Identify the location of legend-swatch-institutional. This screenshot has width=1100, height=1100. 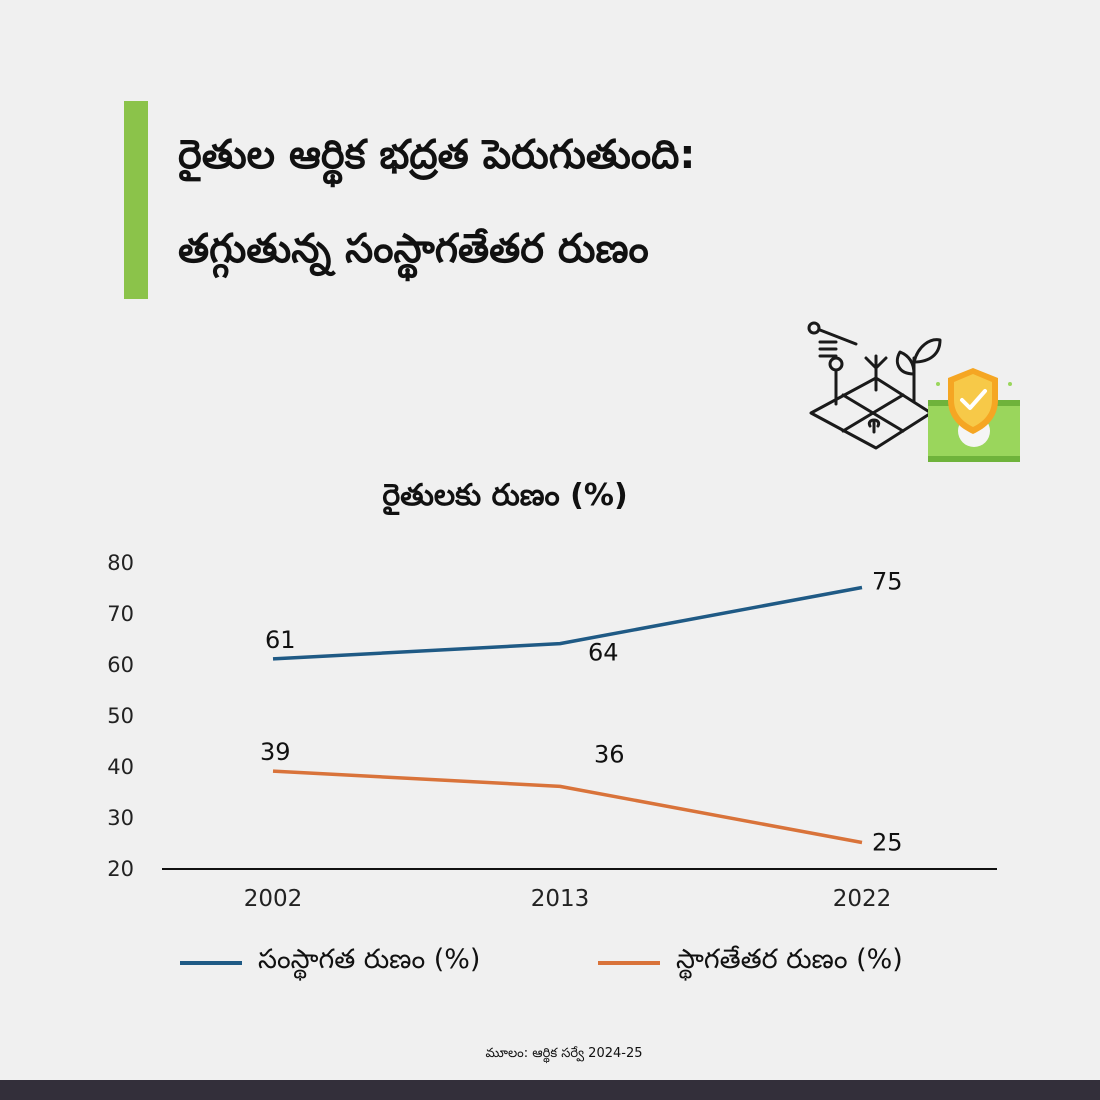
(211, 963).